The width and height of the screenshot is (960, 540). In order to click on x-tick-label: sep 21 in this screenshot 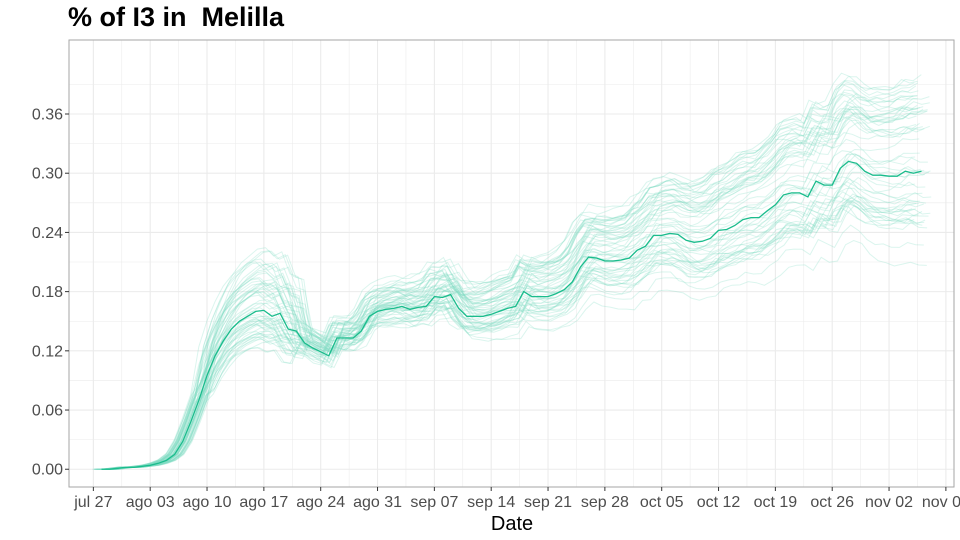, I will do `click(548, 502)`.